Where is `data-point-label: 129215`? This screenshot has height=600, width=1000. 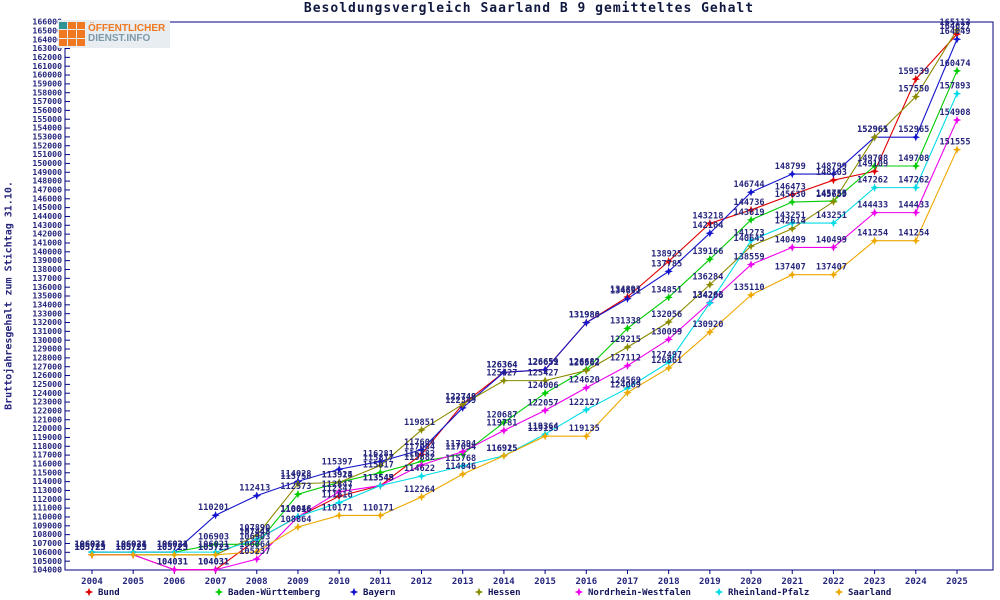 data-point-label: 129215 is located at coordinates (625, 340).